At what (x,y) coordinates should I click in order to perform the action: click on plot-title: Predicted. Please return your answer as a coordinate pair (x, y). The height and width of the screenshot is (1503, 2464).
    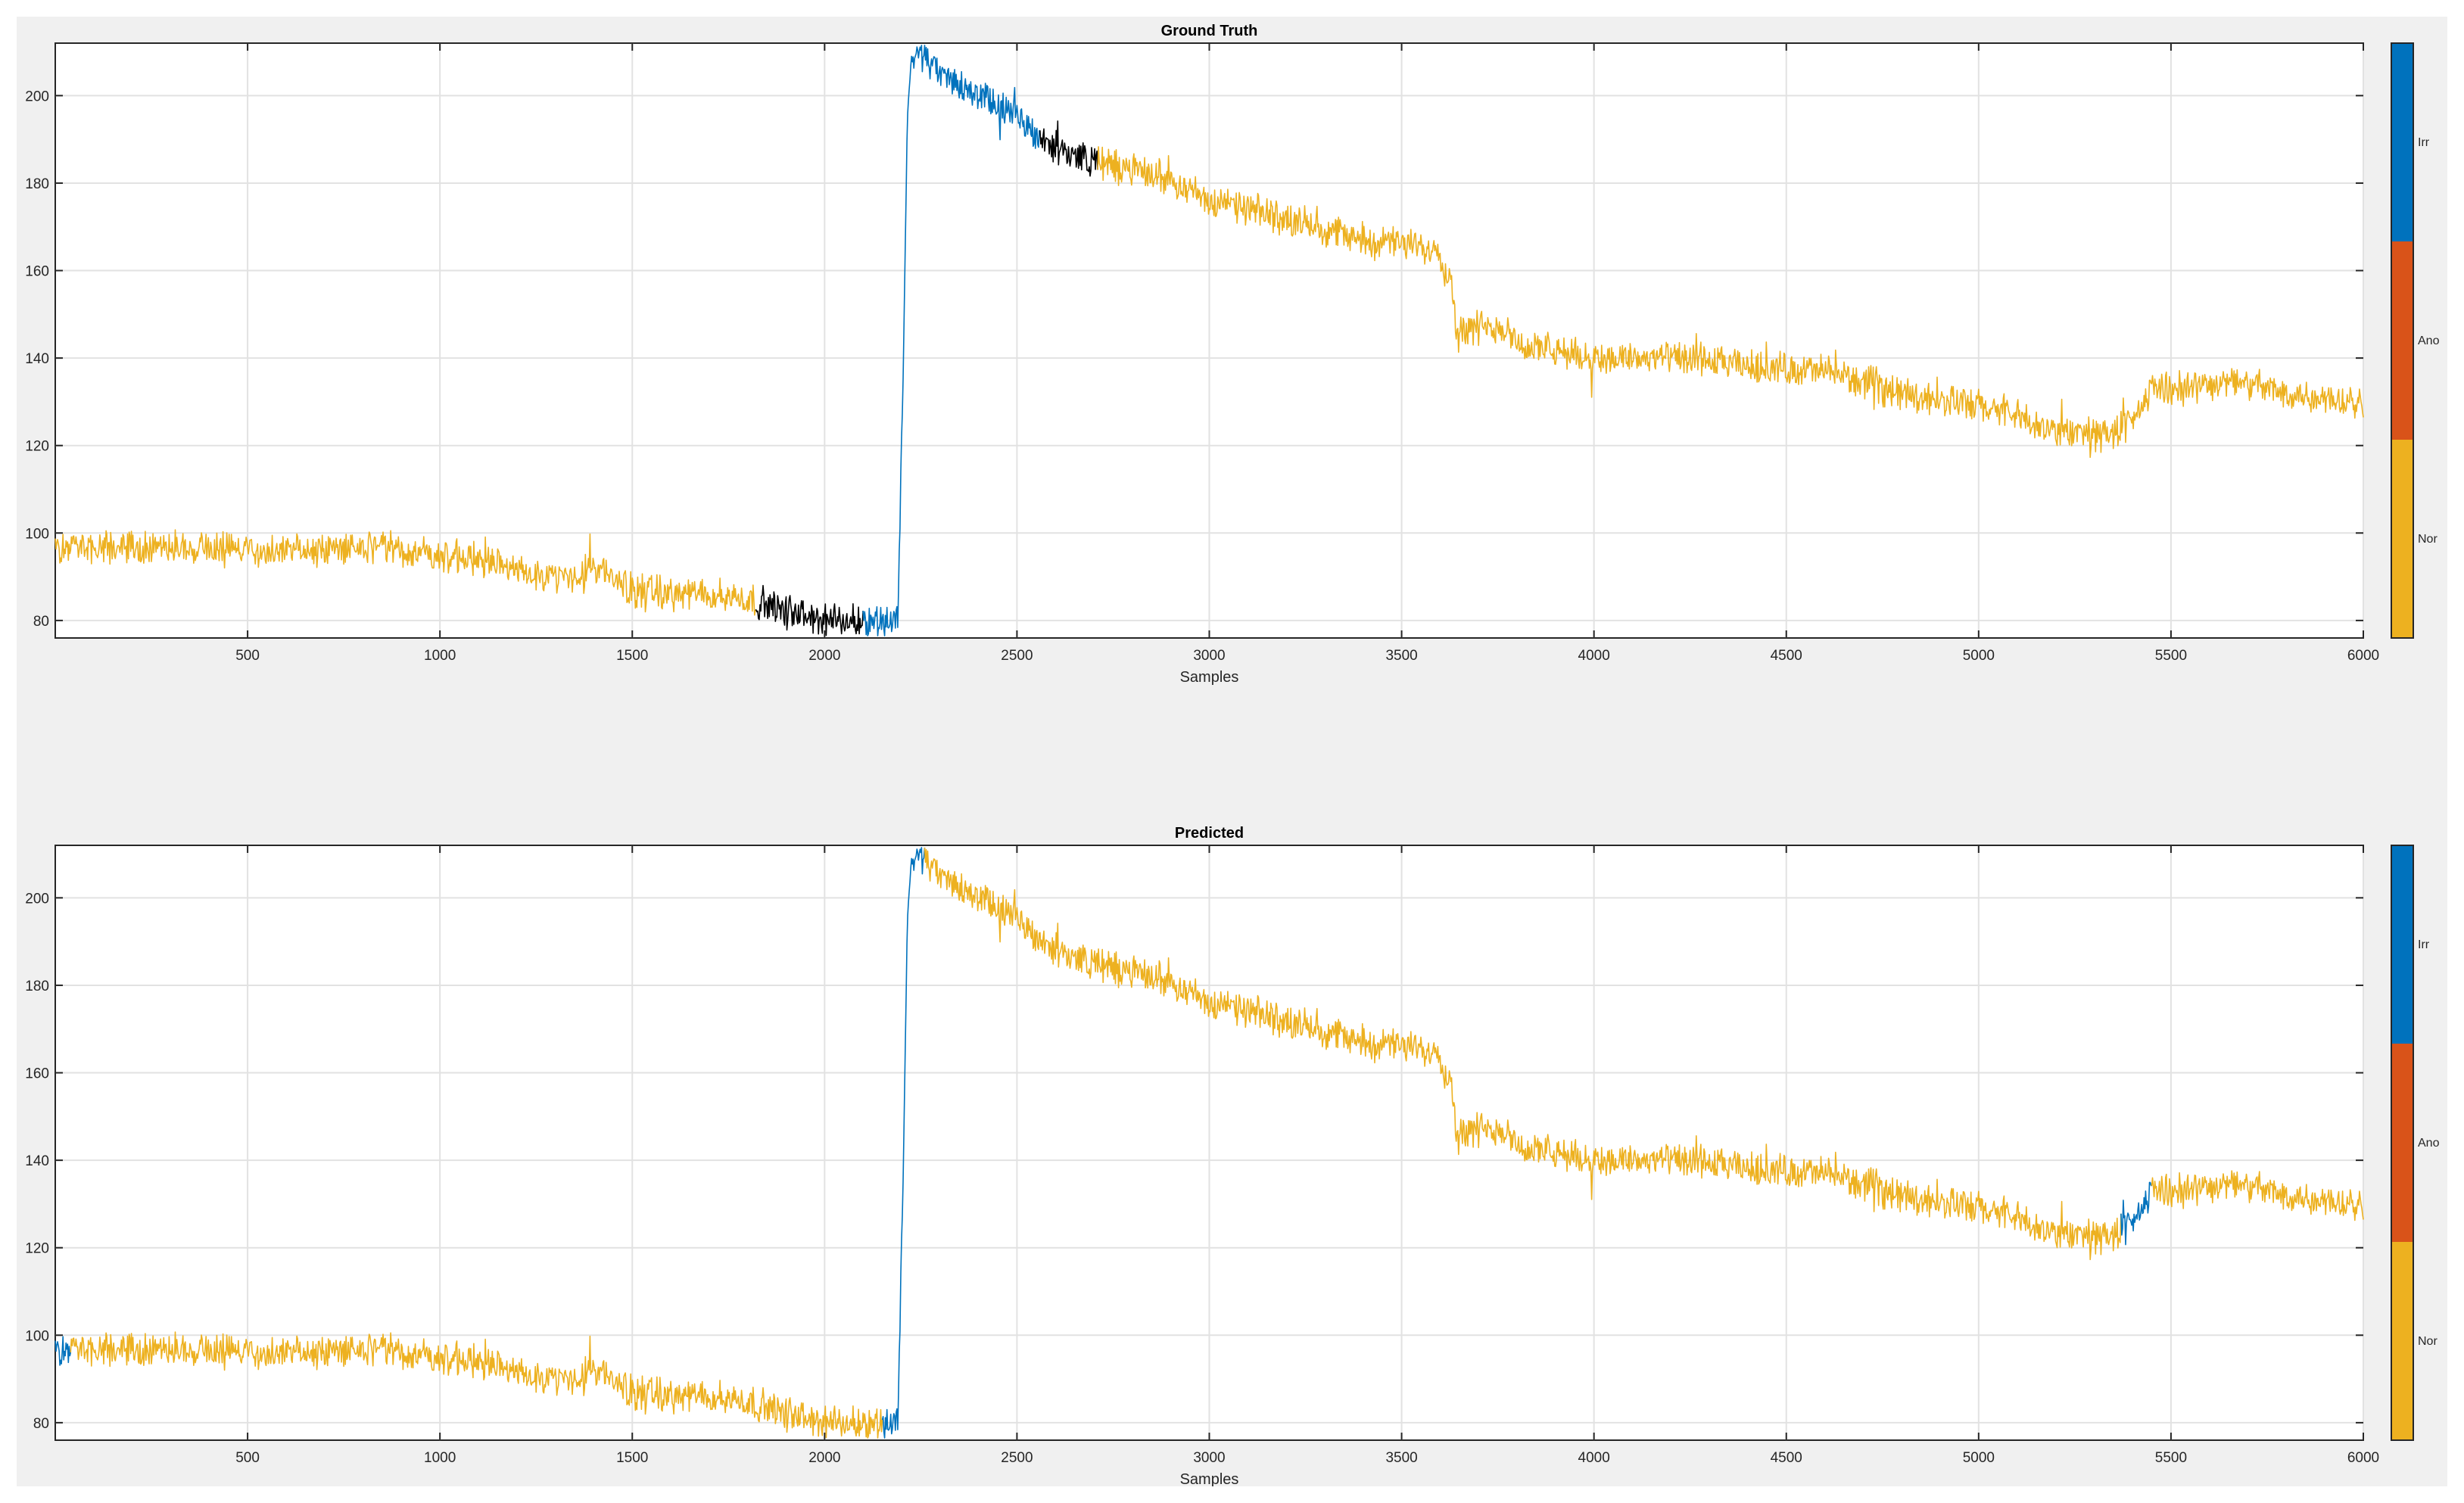
    Looking at the image, I should click on (1209, 833).